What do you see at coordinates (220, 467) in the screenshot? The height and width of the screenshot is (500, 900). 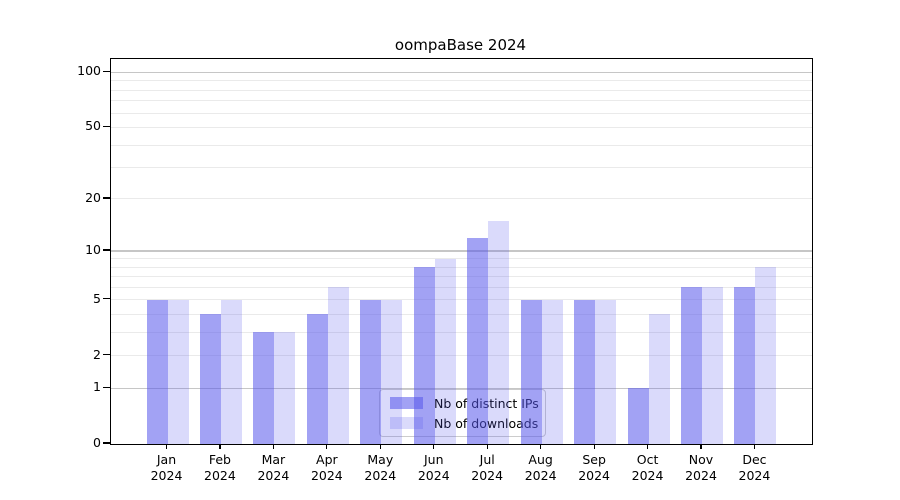 I see `x-tick-label-feb: Feb 2024` at bounding box center [220, 467].